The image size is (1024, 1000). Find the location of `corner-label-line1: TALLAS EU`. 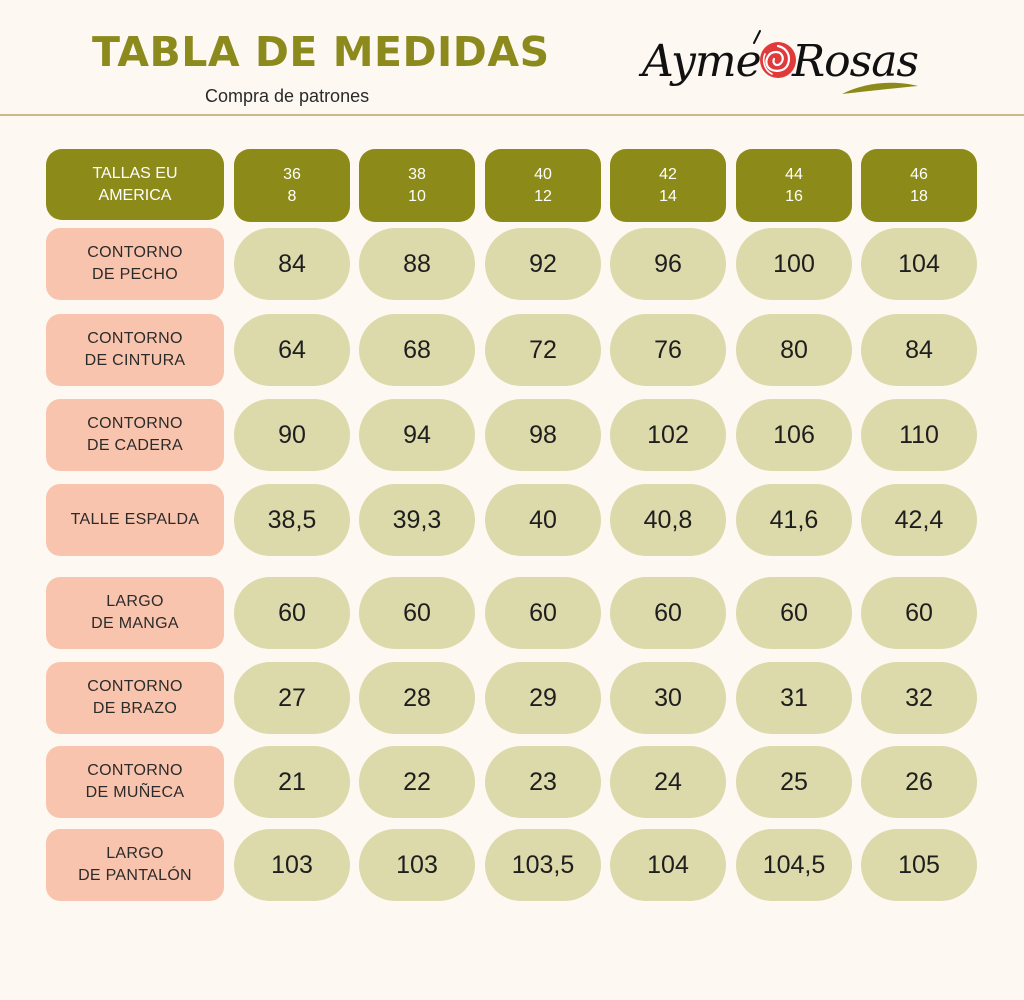

corner-label-line1: TALLAS EU is located at coordinates (135, 173).